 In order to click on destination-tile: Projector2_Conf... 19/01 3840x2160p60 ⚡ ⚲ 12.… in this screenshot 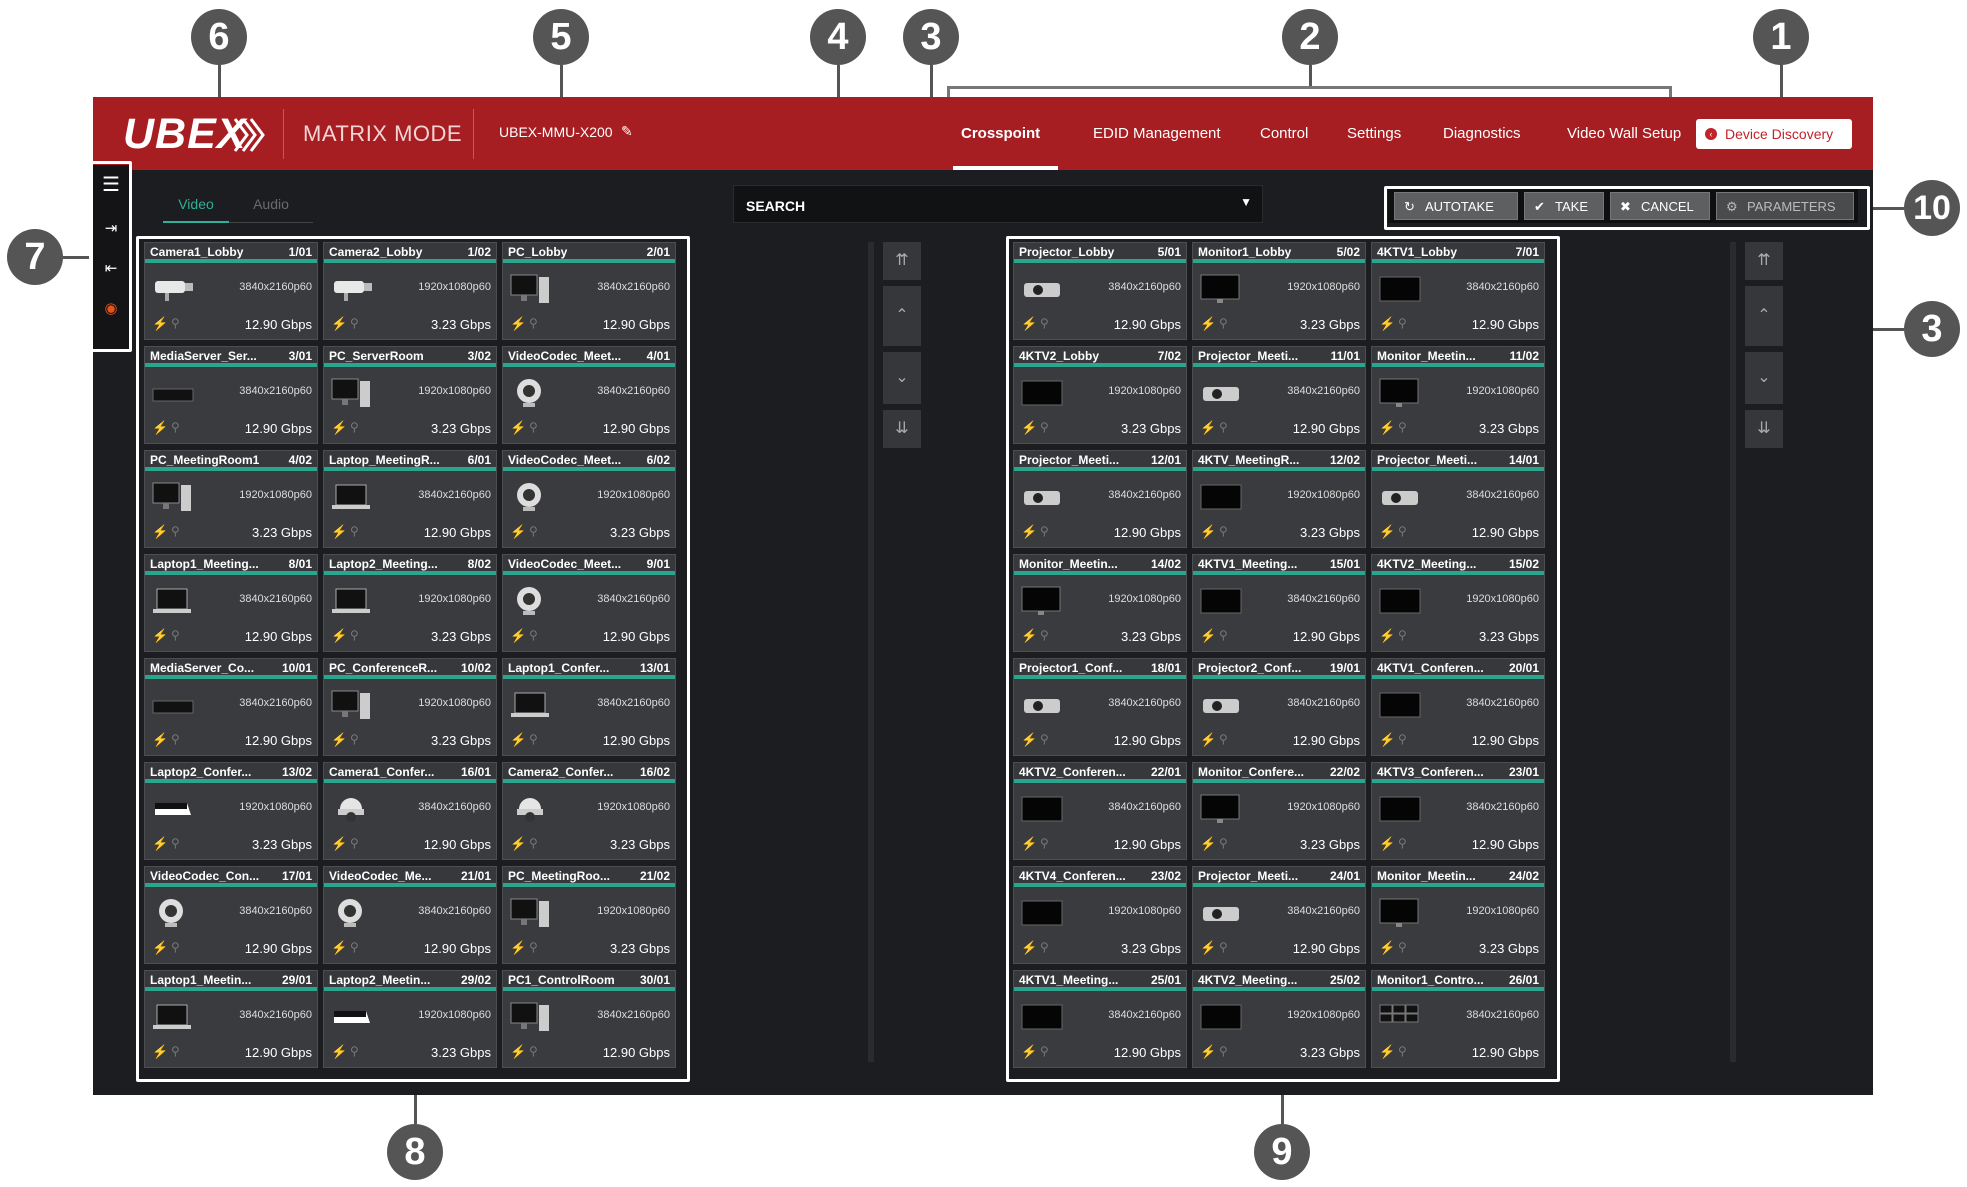, I will do `click(1279, 707)`.